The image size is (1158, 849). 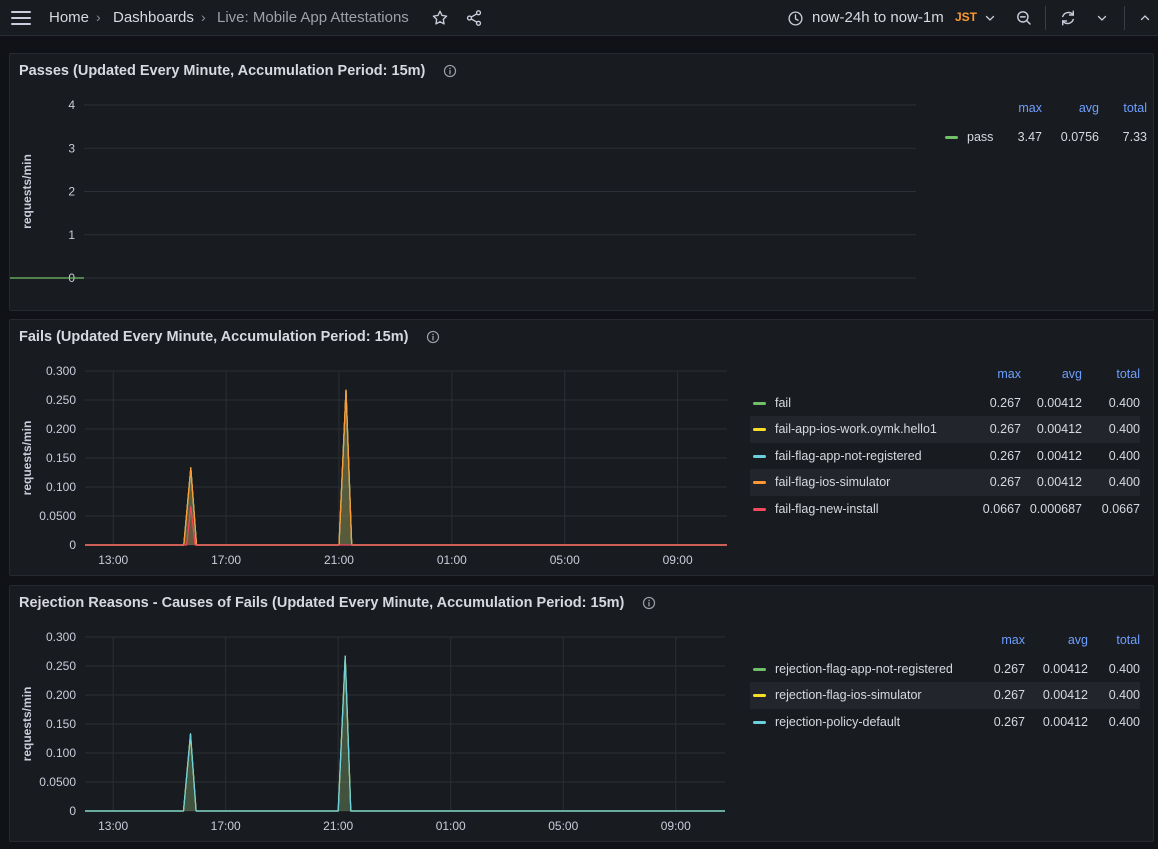 I want to click on breadcrumb-home: Home, so click(x=69, y=17).